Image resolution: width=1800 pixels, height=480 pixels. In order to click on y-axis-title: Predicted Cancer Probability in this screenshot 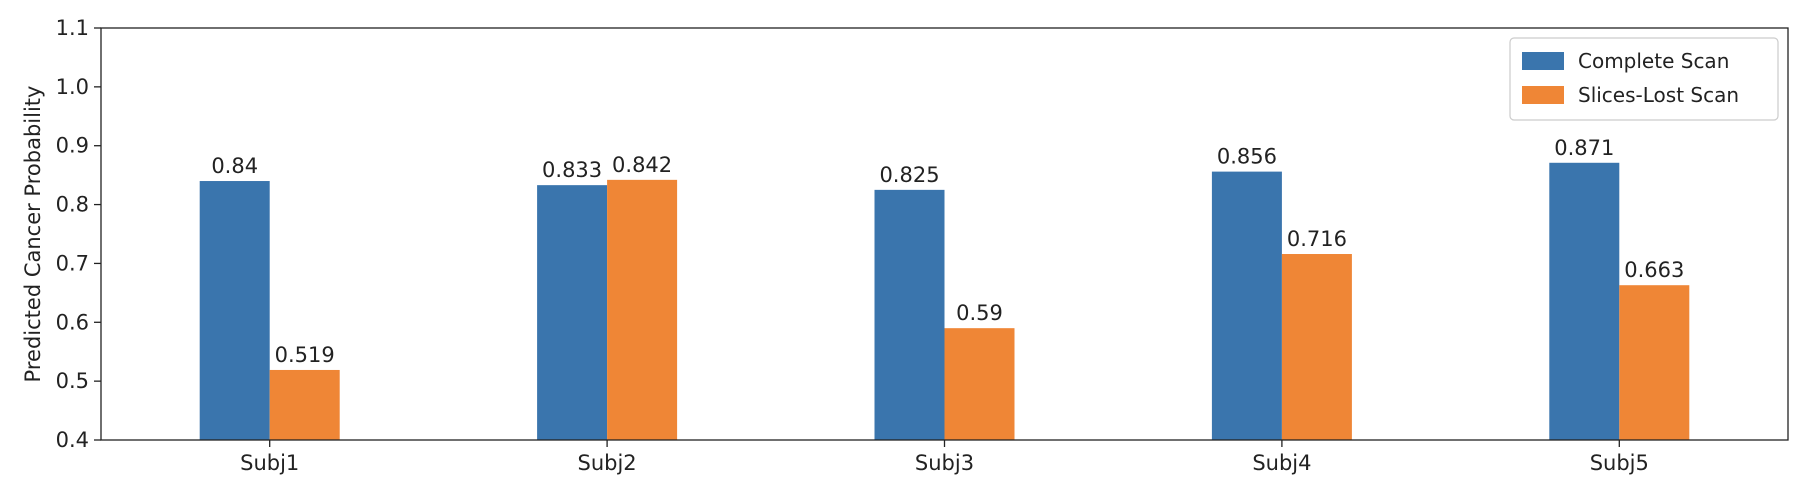, I will do `click(33, 234)`.